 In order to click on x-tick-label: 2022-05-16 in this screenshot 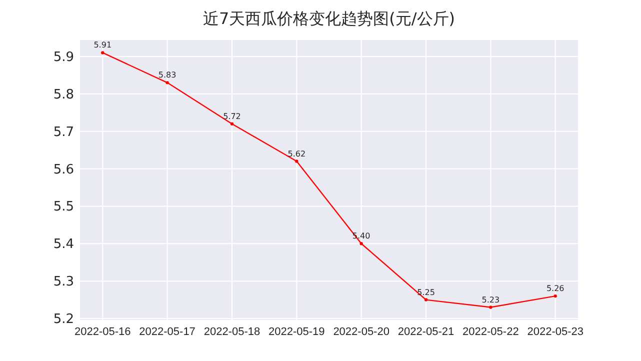, I will do `click(102, 332)`.